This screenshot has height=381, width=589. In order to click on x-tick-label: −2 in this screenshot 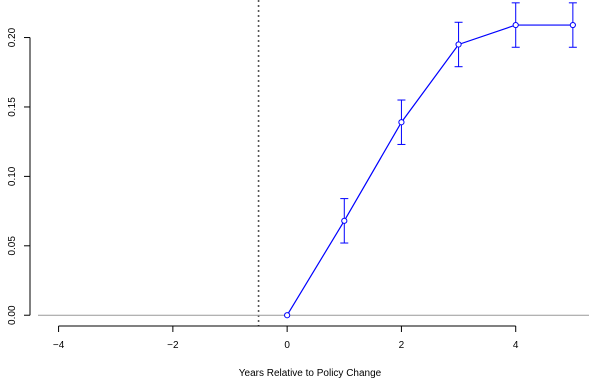, I will do `click(173, 345)`.